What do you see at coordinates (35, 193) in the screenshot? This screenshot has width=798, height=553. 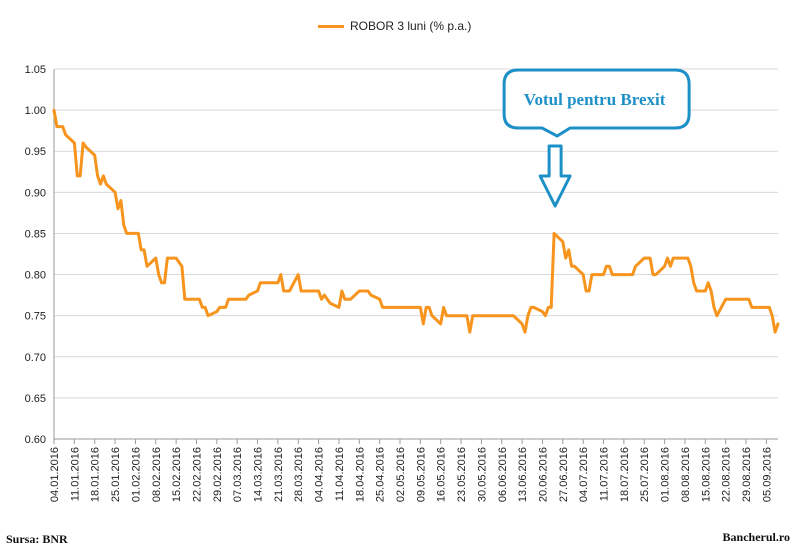 I see `y-tick-label: 0.90` at bounding box center [35, 193].